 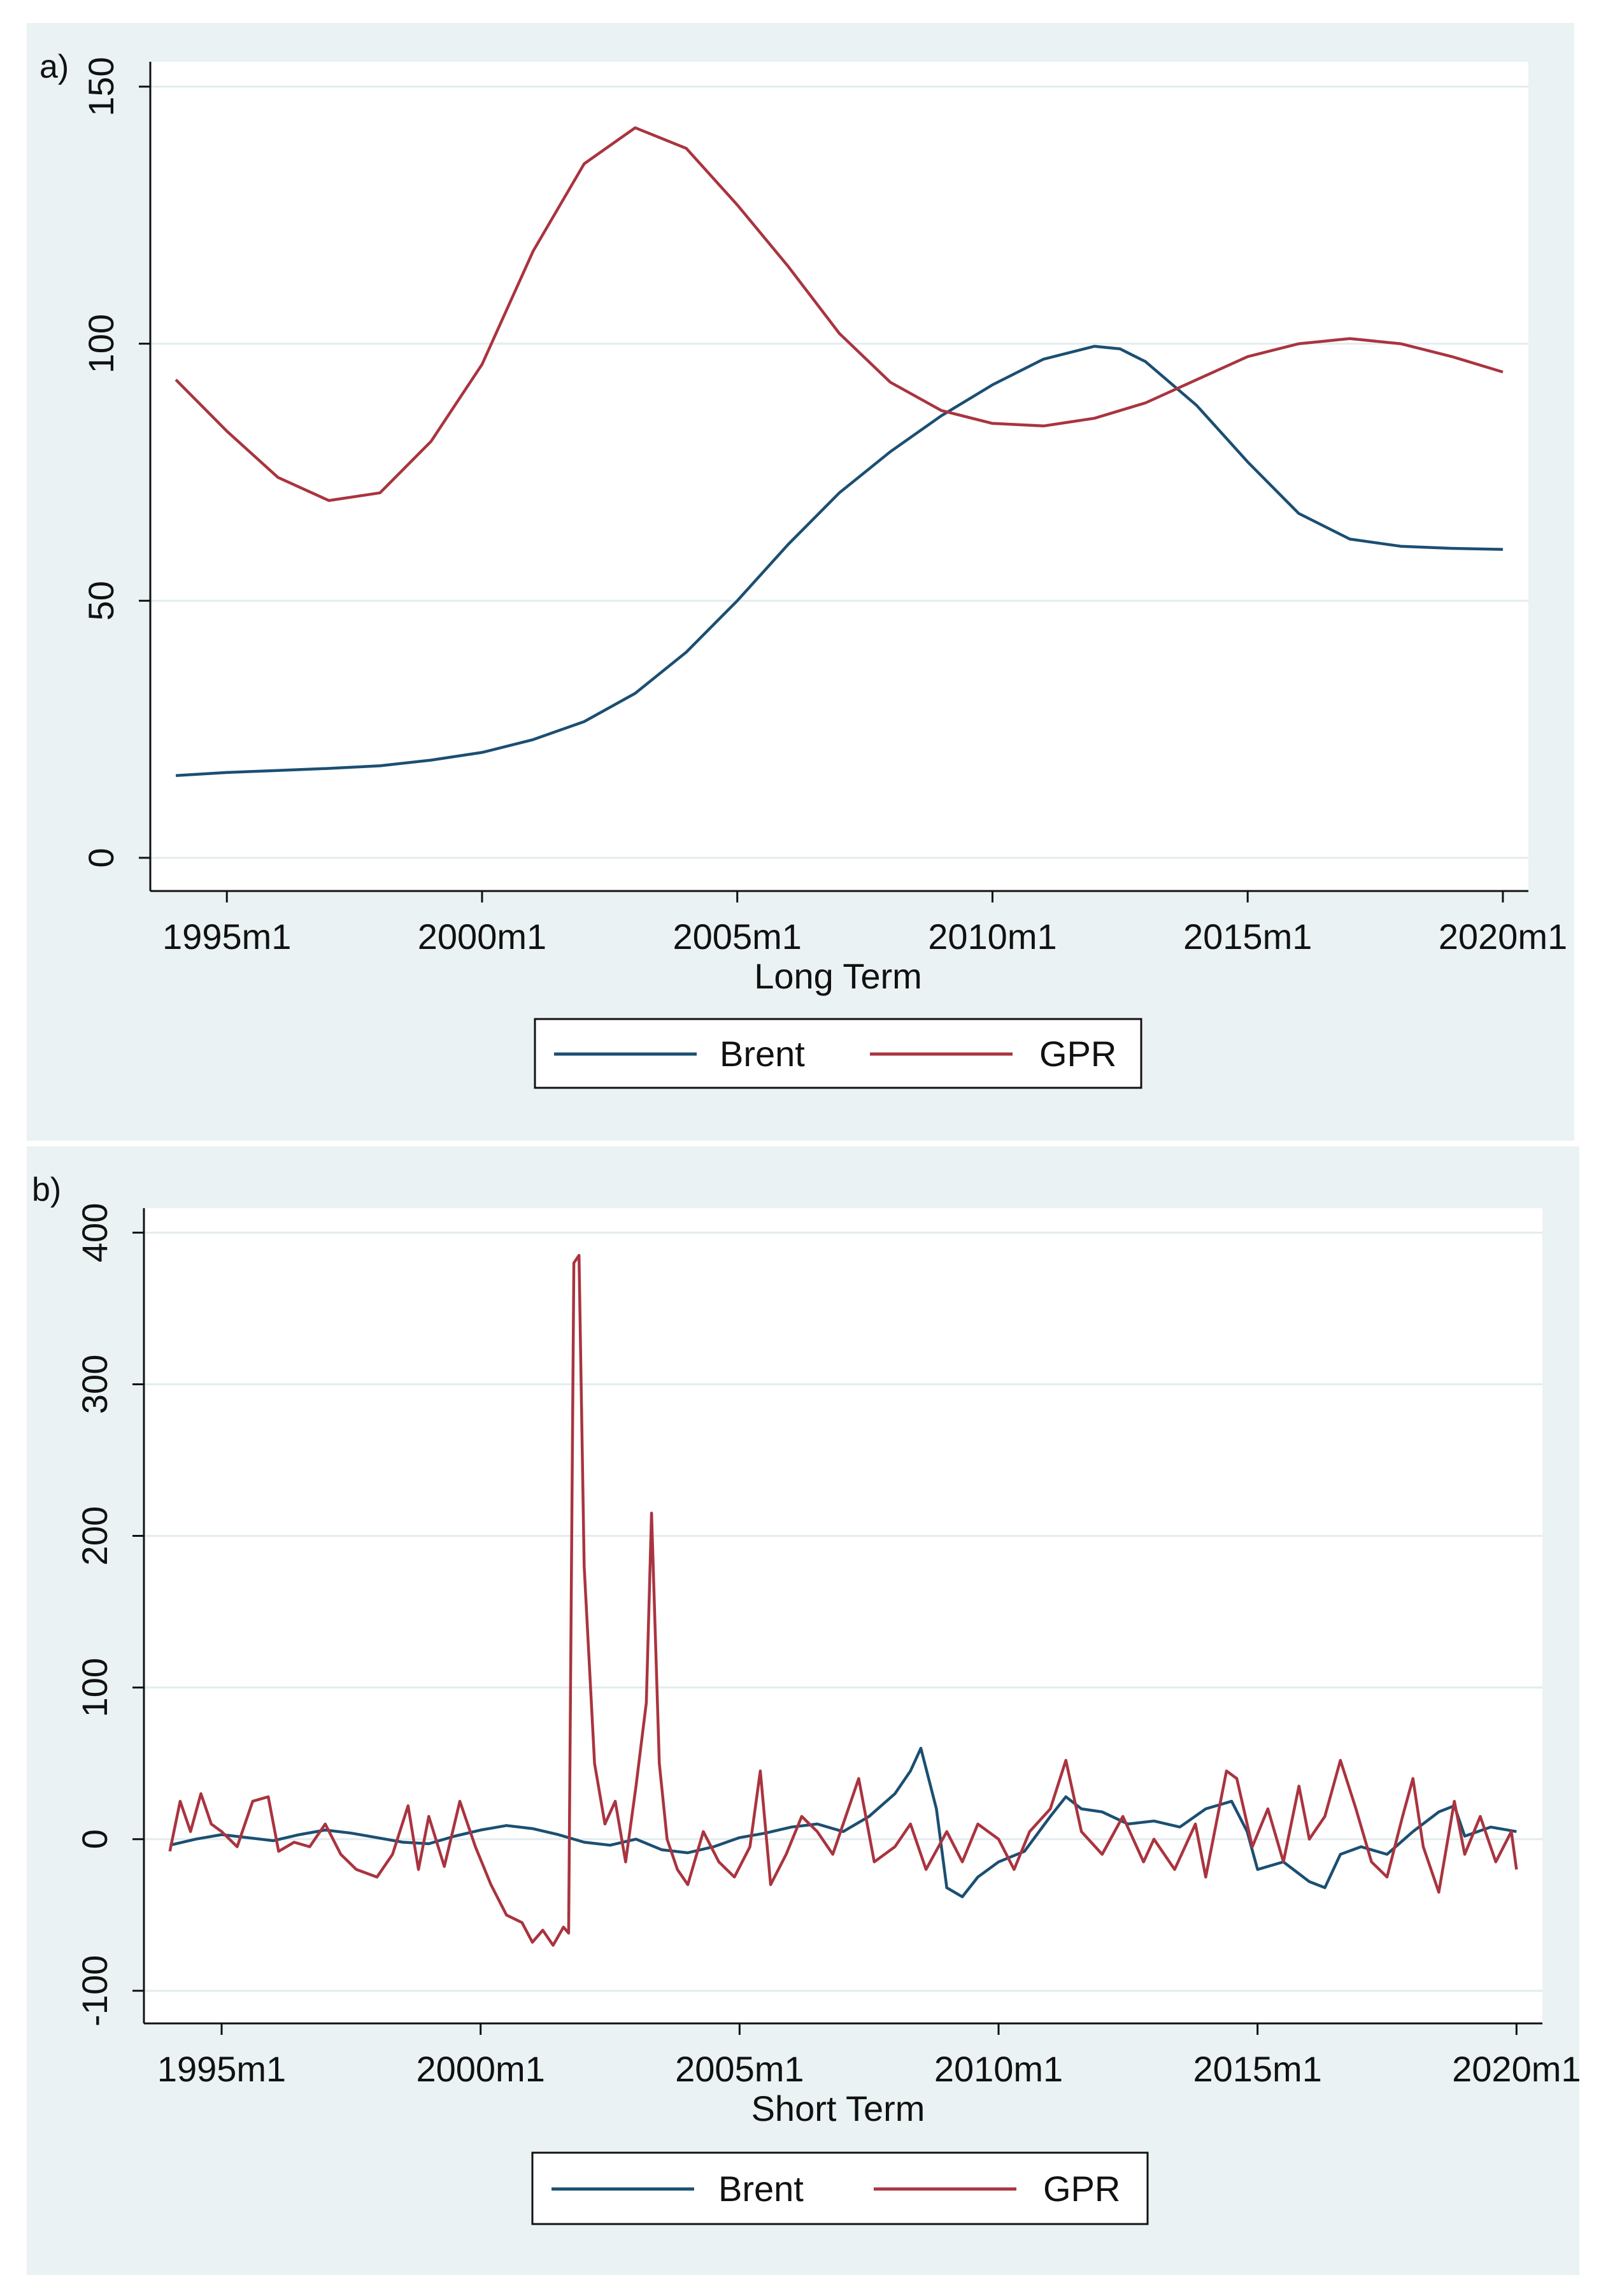 I want to click on panel-a-xlabel: Long Term, so click(x=838, y=976).